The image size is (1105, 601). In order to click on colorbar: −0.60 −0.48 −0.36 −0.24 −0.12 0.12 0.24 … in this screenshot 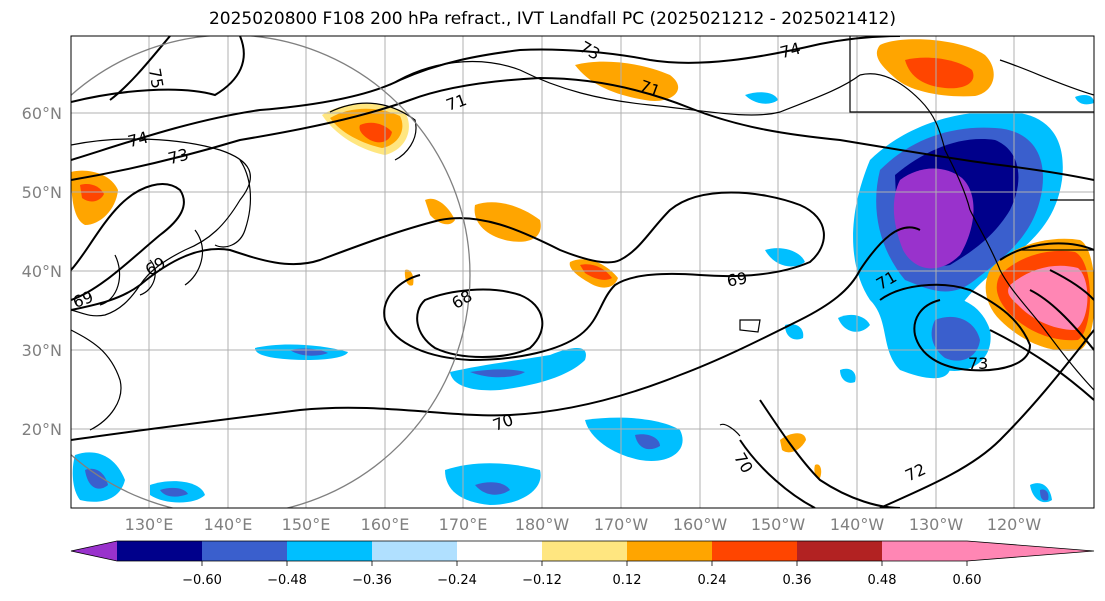, I will do `click(582, 564)`.